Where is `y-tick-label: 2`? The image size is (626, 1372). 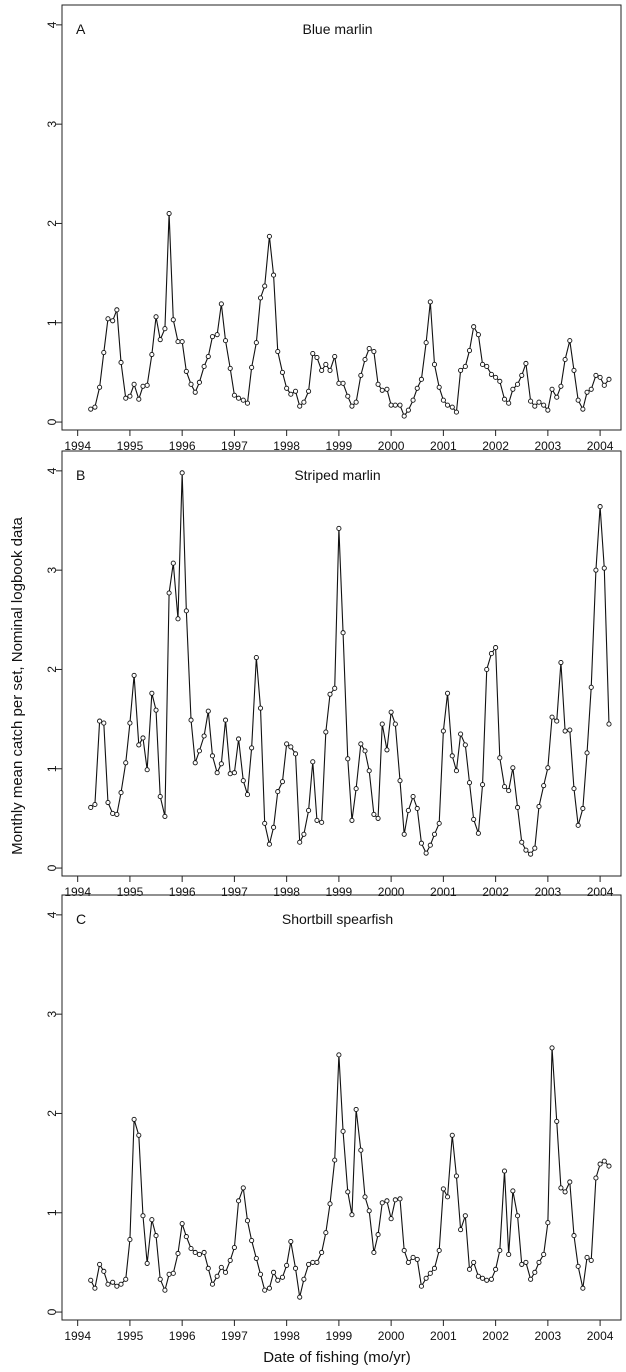
y-tick-label: 2 is located at coordinates (52, 1113).